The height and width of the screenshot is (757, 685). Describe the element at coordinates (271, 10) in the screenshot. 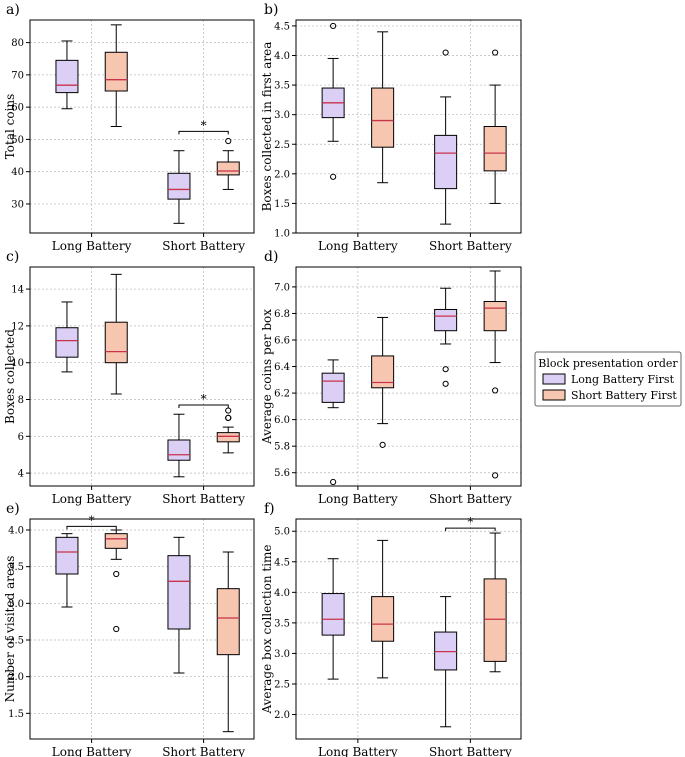

I see `panel-label: b)` at that location.